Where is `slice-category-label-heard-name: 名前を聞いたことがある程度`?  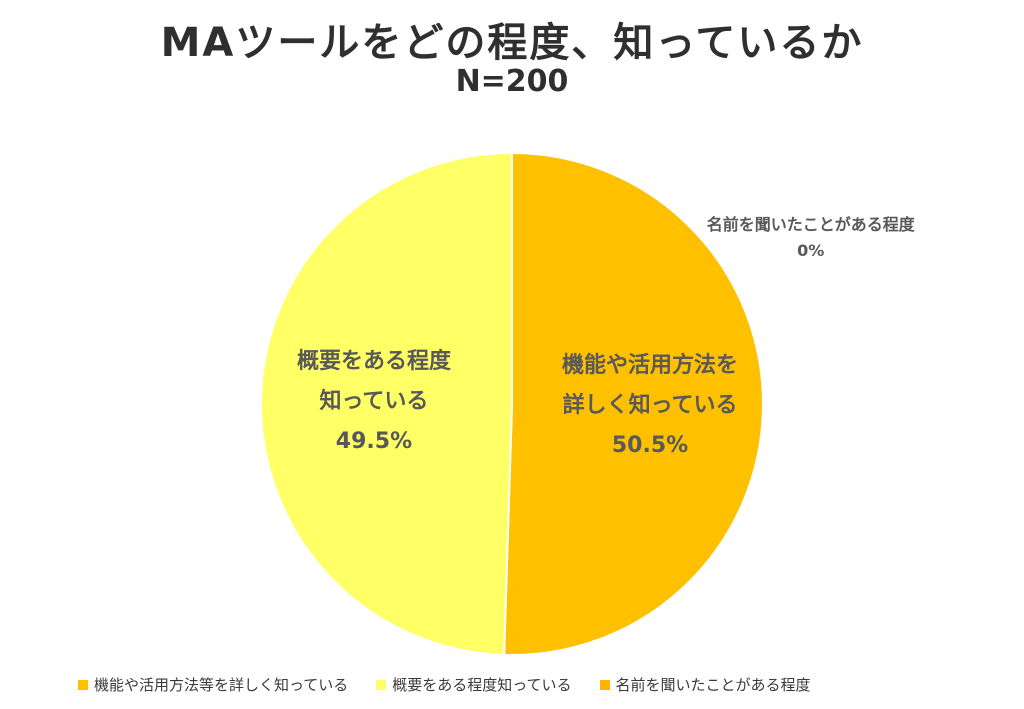 slice-category-label-heard-name: 名前を聞いたことがある程度 is located at coordinates (811, 224).